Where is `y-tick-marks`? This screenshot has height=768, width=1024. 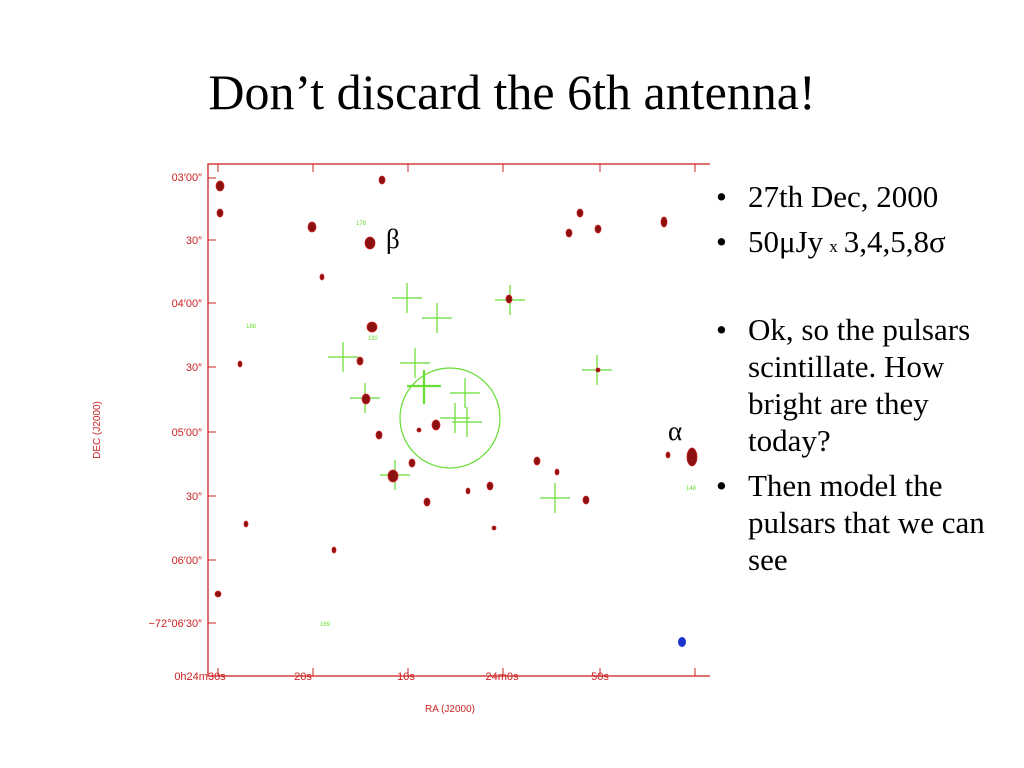
y-tick-marks is located at coordinates (212, 400).